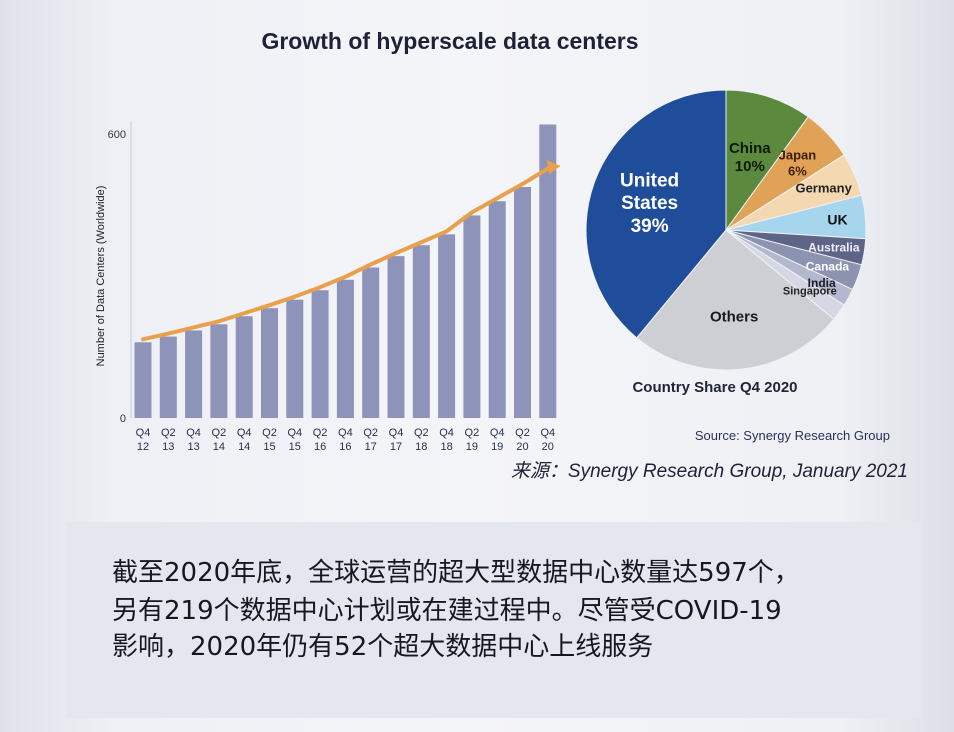 This screenshot has width=954, height=732. What do you see at coordinates (834, 247) in the screenshot?
I see `pie-slice-label: Australia` at bounding box center [834, 247].